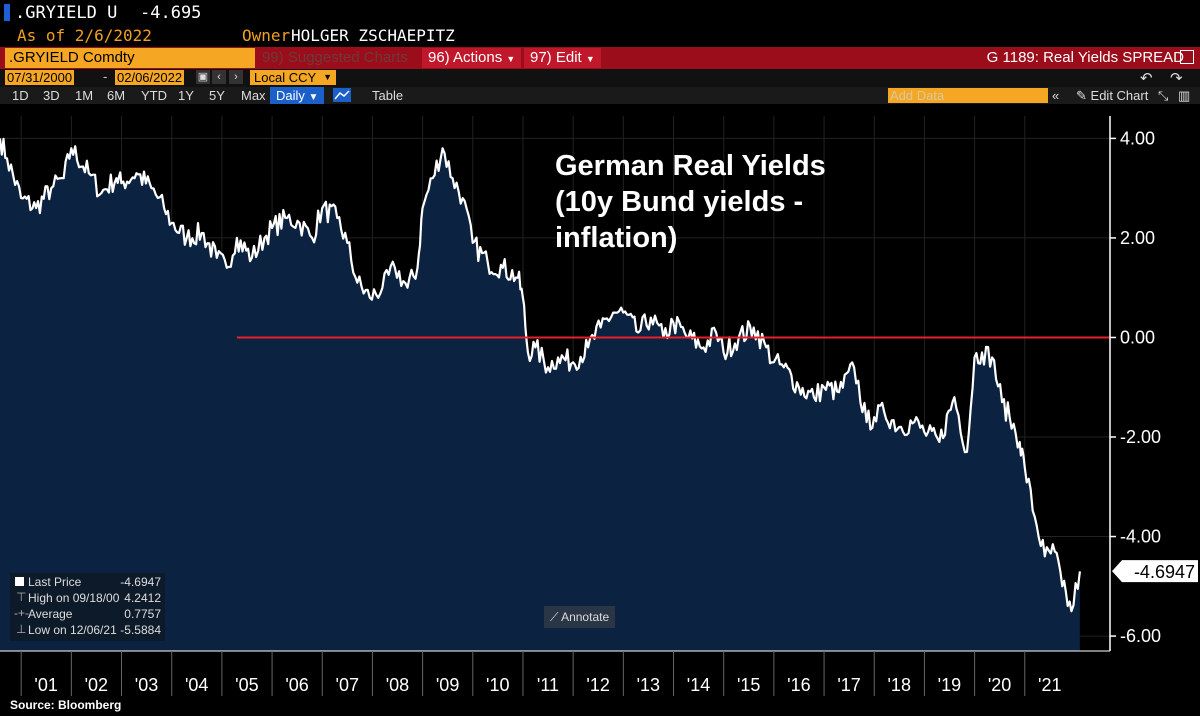 This screenshot has width=1200, height=716. Describe the element at coordinates (19, 581) in the screenshot. I see `series-swatch` at that location.